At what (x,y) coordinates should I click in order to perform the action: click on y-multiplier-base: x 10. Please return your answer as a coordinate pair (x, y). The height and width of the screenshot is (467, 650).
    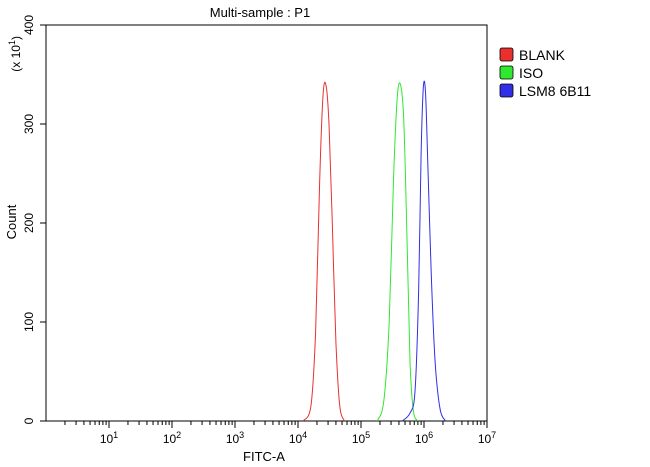
    Looking at the image, I should click on (16, 56).